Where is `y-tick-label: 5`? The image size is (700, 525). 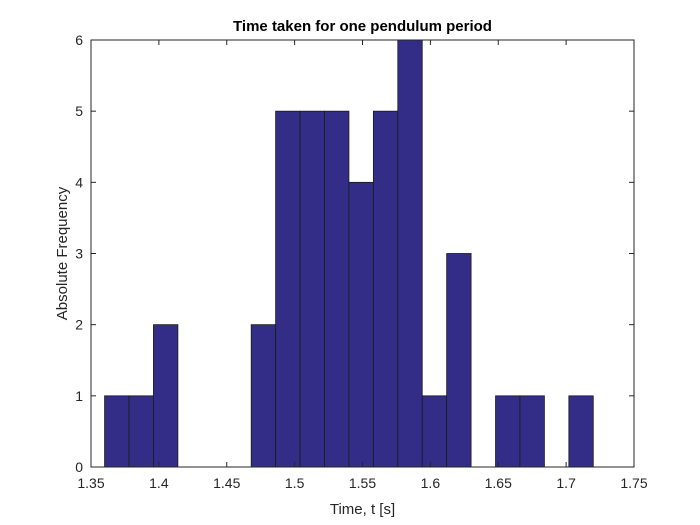 y-tick-label: 5 is located at coordinates (79, 111).